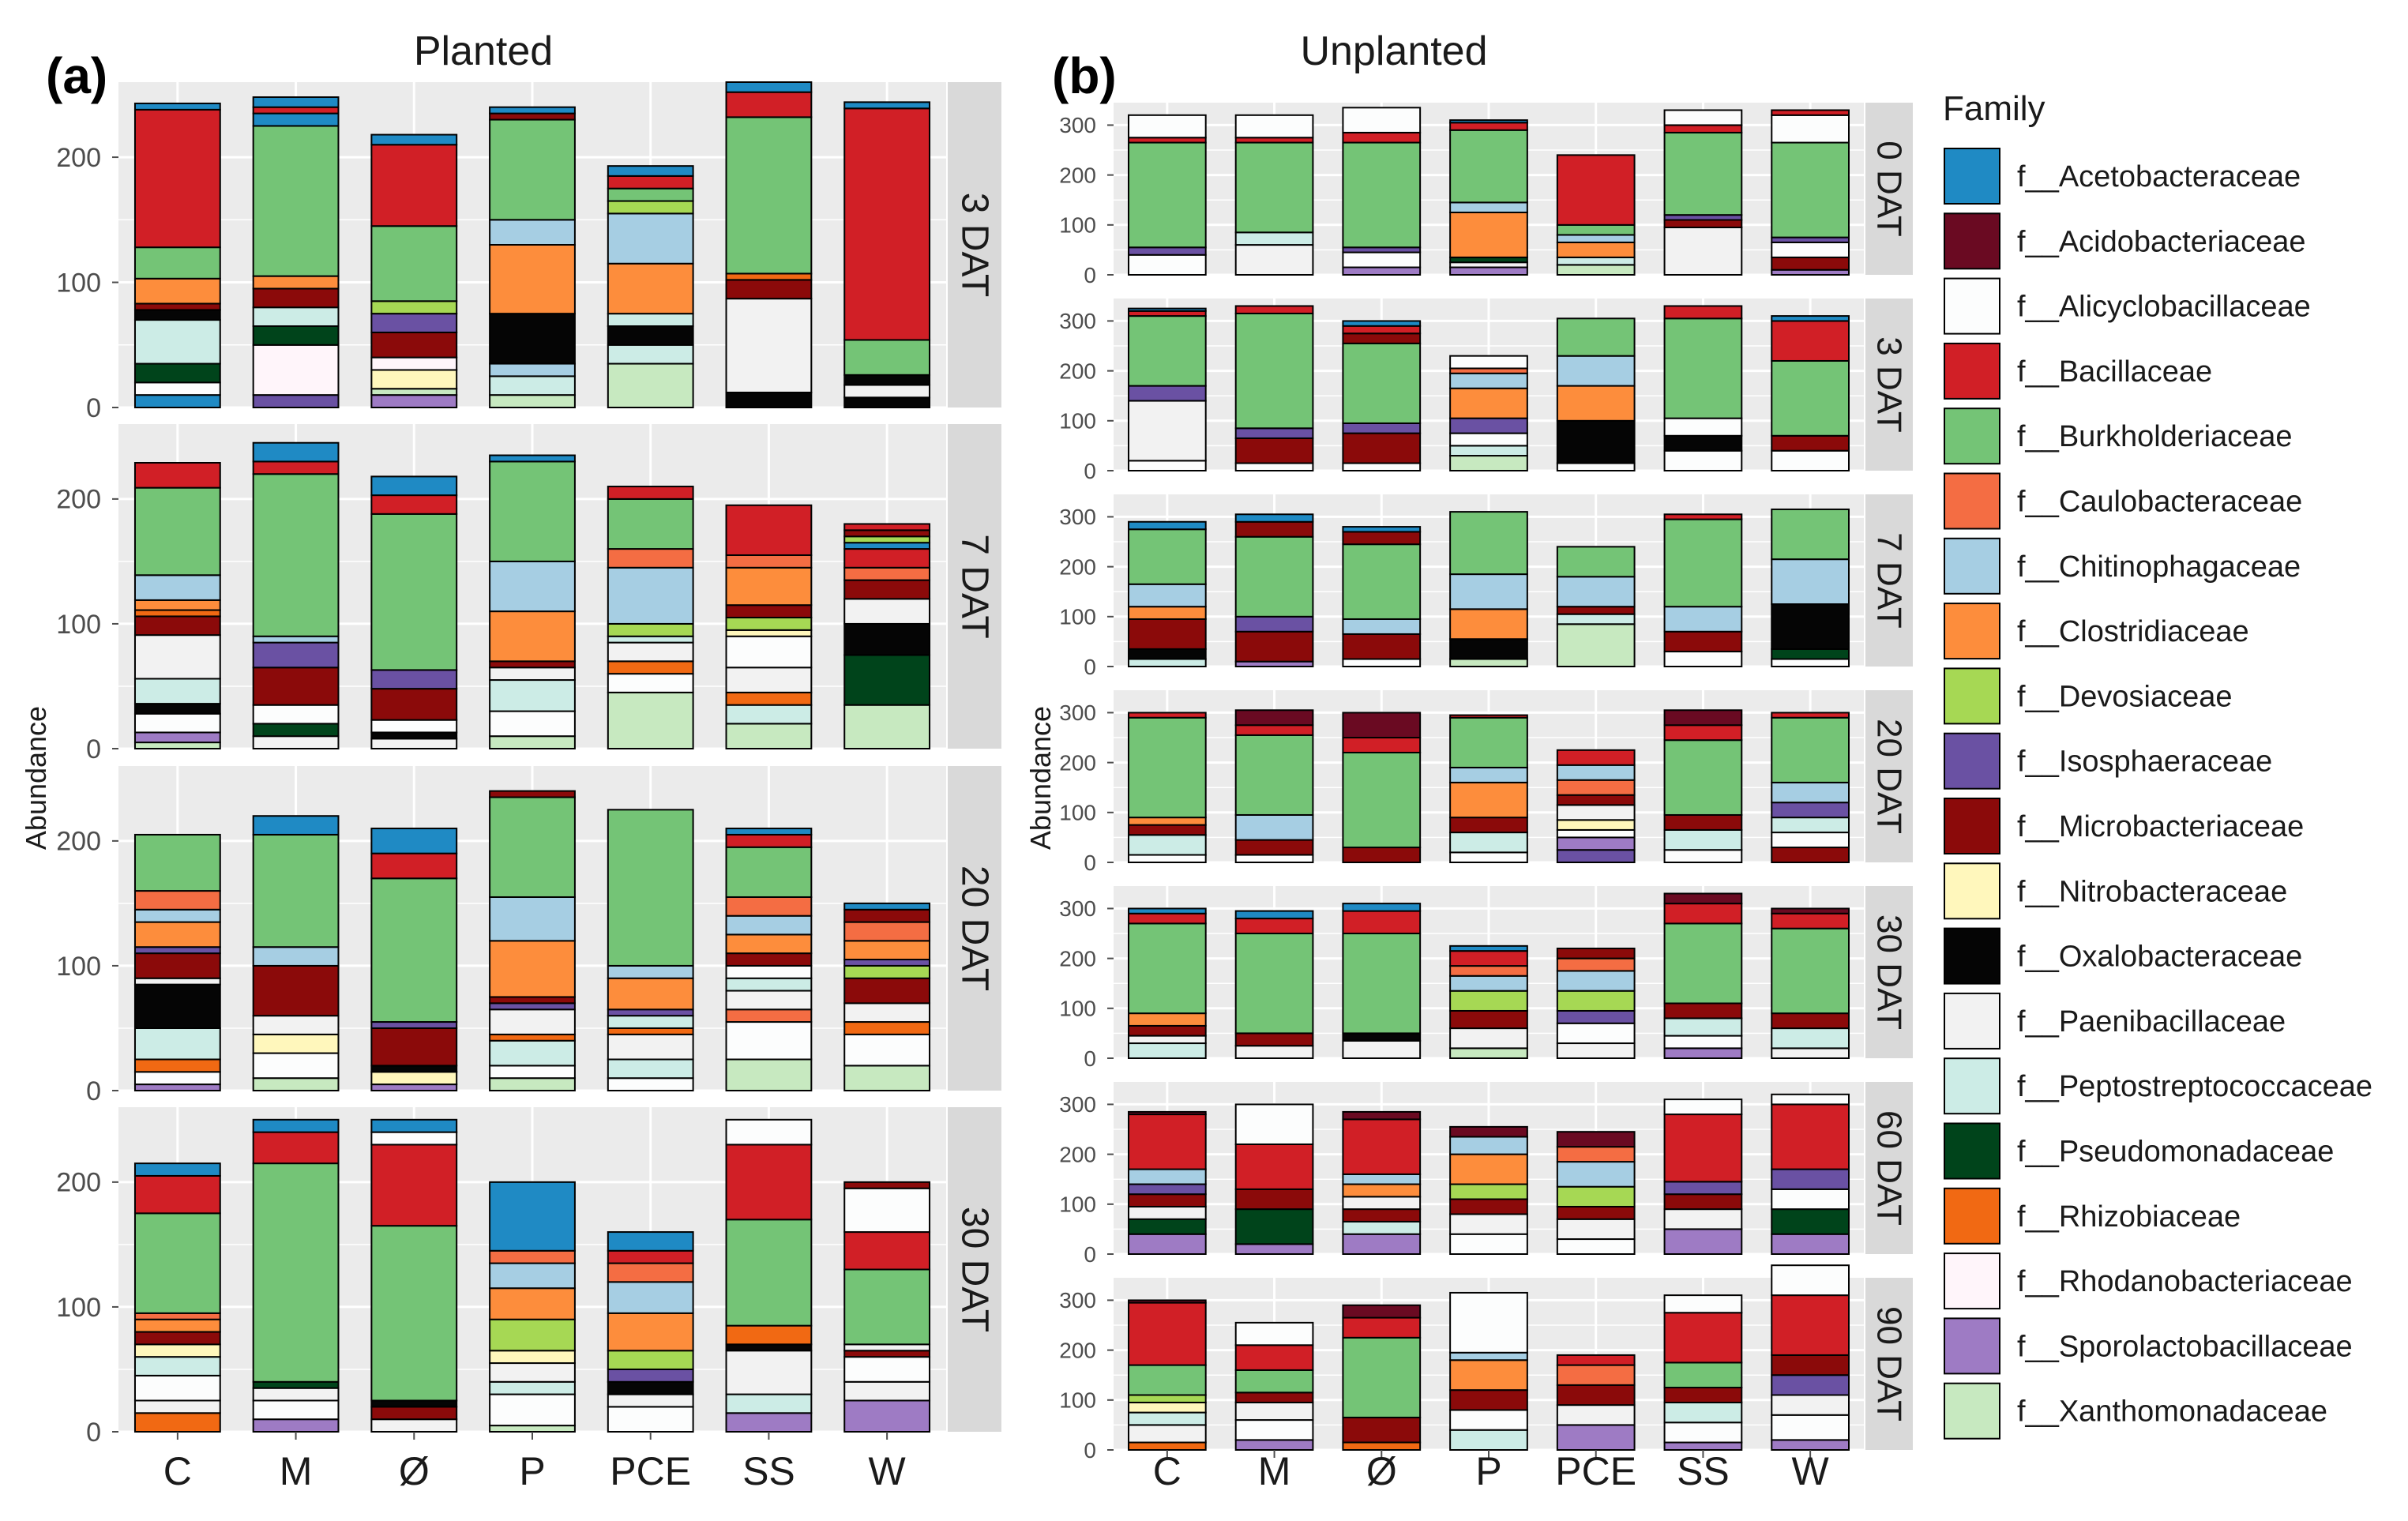  Describe the element at coordinates (1994, 109) in the screenshot. I see `legend-title: Family` at that location.